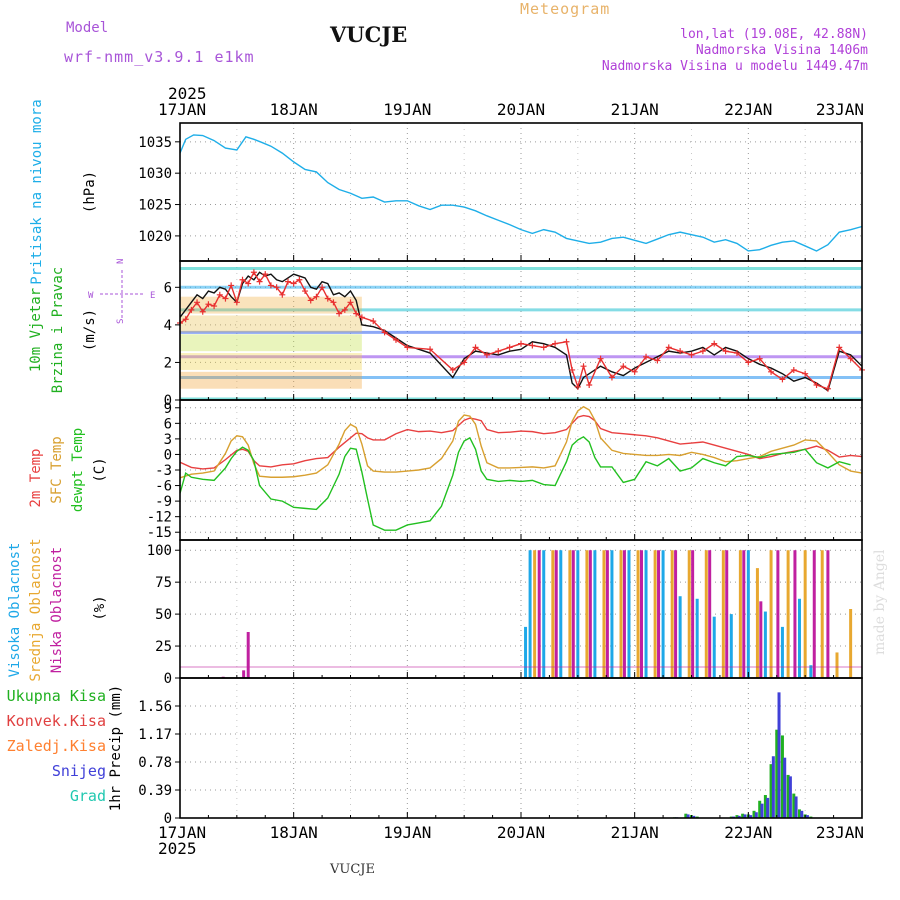  I want to click on elevation-label: Nadmorska Visina 1406m, so click(781, 50).